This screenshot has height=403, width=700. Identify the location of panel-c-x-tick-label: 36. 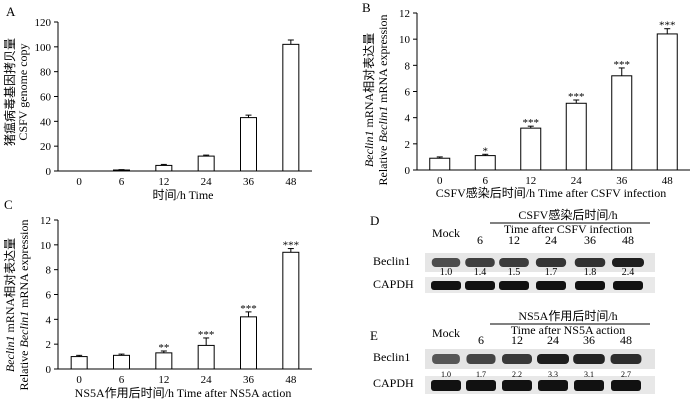
(249, 380).